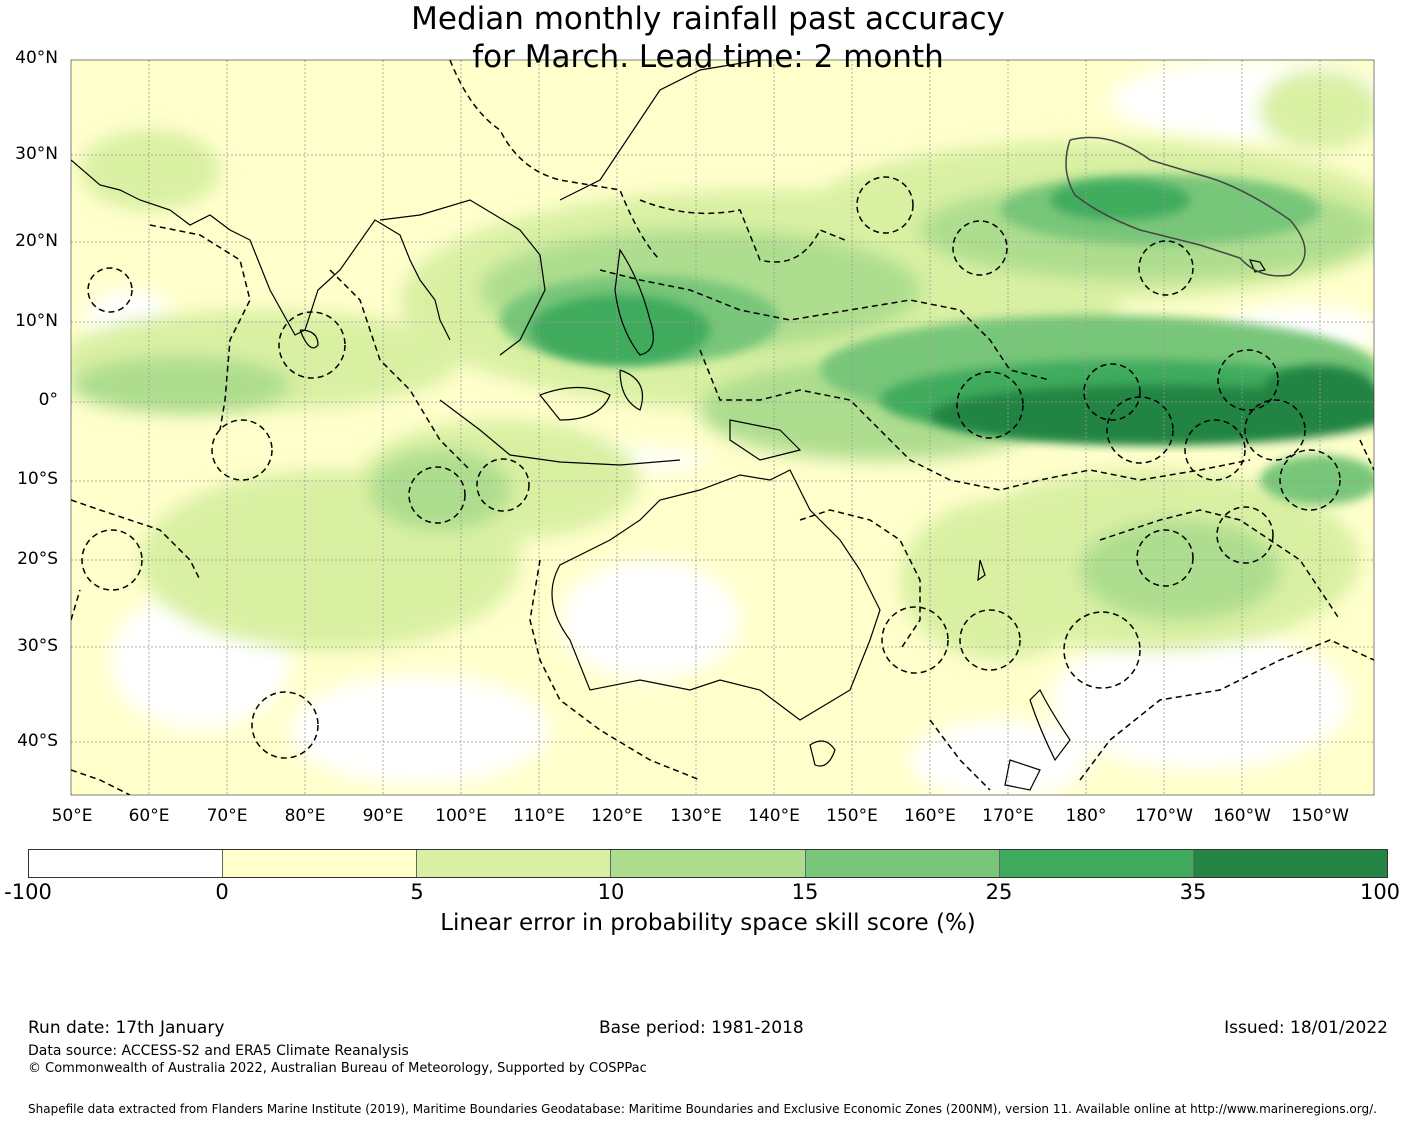 The height and width of the screenshot is (1125, 1416). What do you see at coordinates (1086, 816) in the screenshot?
I see `lon-label: 180°` at bounding box center [1086, 816].